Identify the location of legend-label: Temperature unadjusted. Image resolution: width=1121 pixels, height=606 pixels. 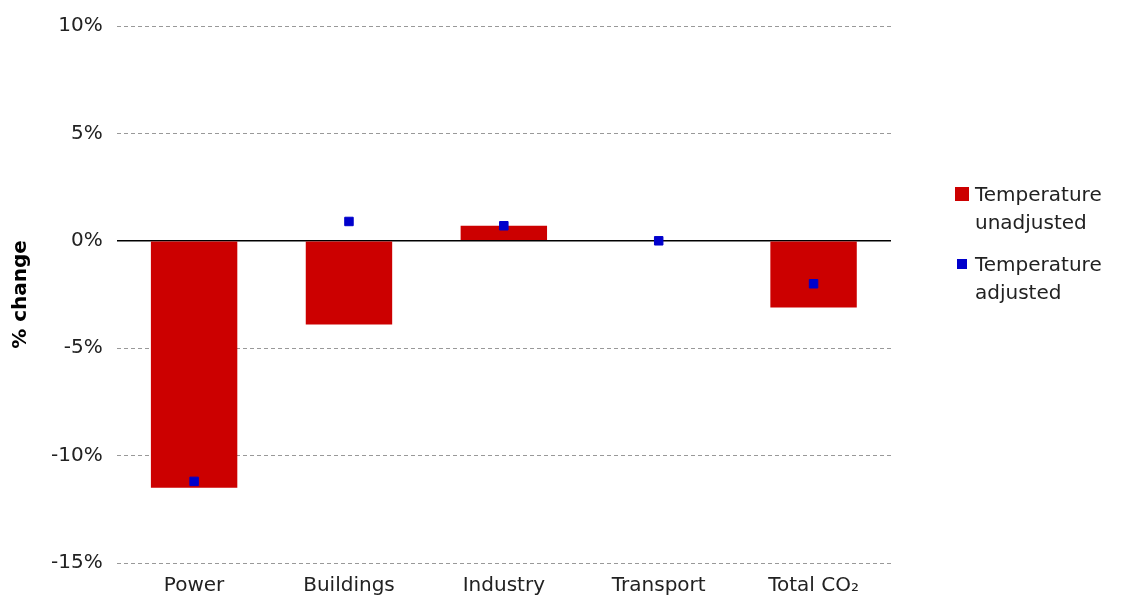
(1039, 208).